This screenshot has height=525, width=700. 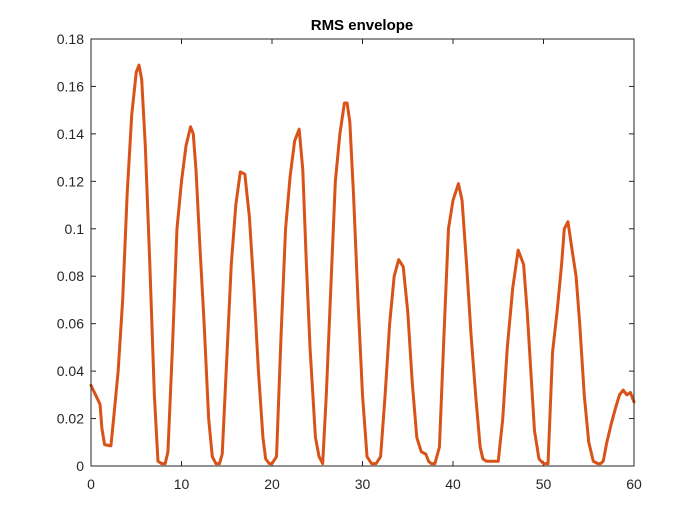 I want to click on y-tick-label: 0.18, so click(x=70, y=39).